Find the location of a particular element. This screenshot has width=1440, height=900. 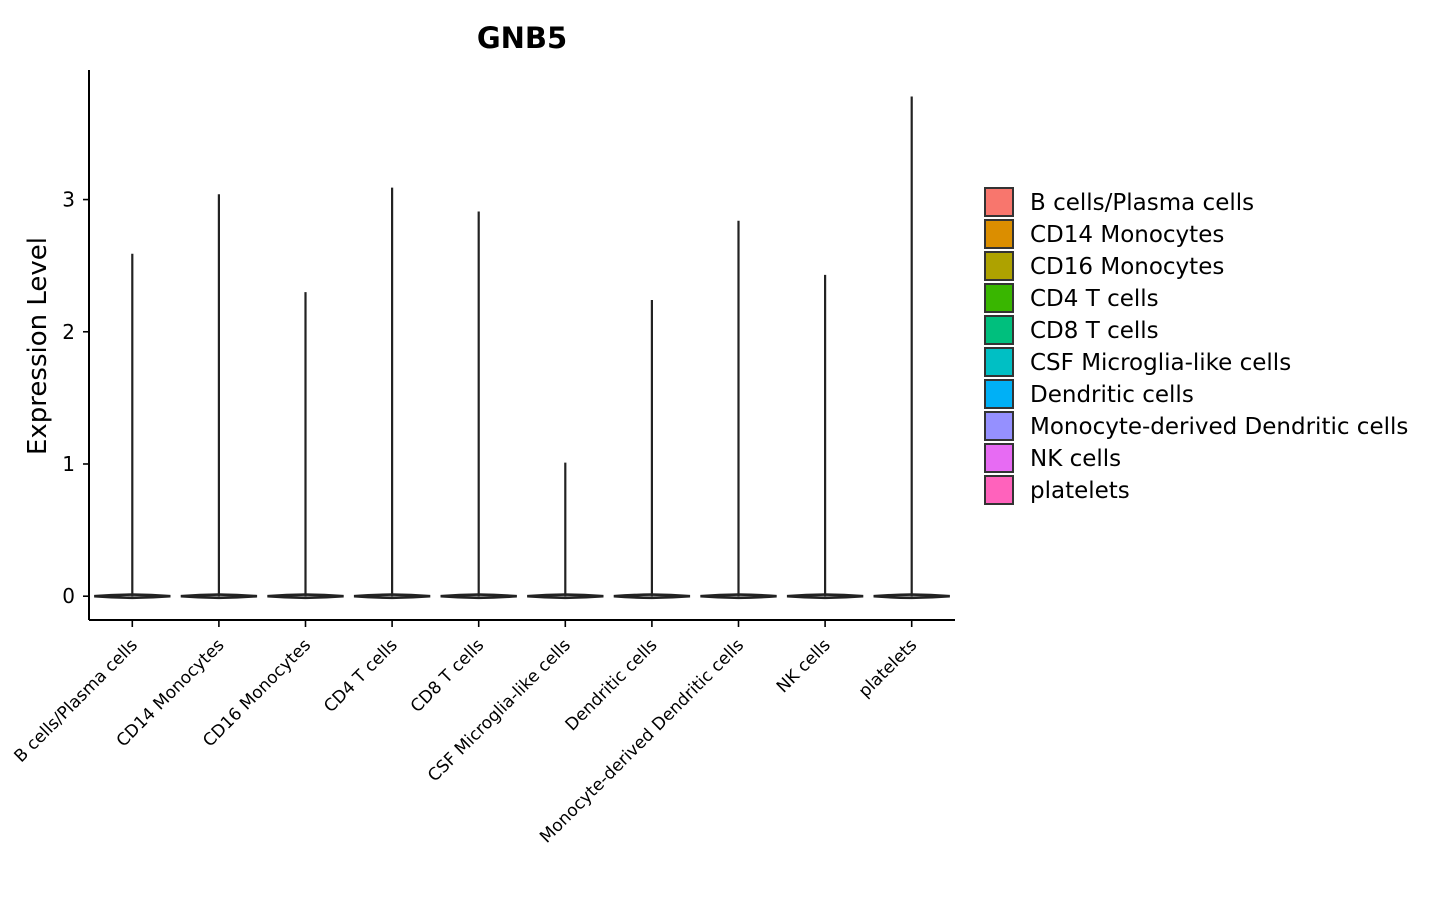

legend-item: CD14 Monocytes is located at coordinates (1104, 234).